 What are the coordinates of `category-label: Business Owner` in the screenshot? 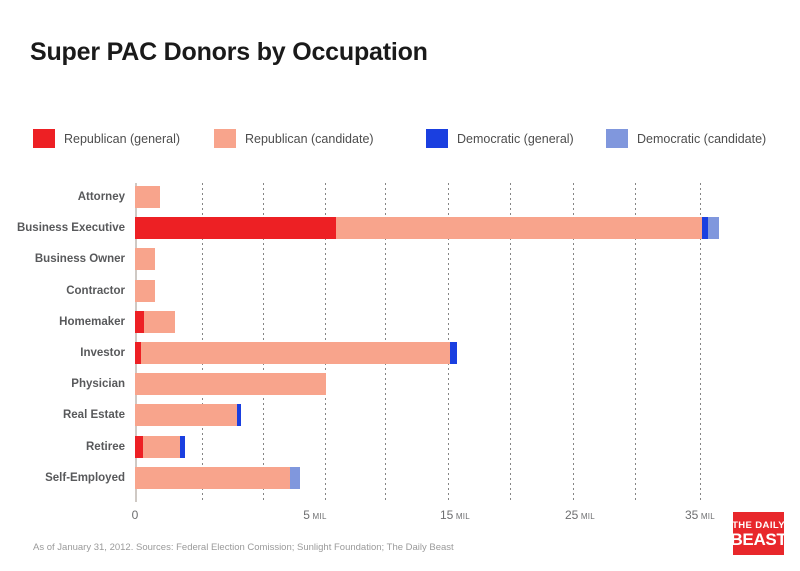 It's located at (79, 259).